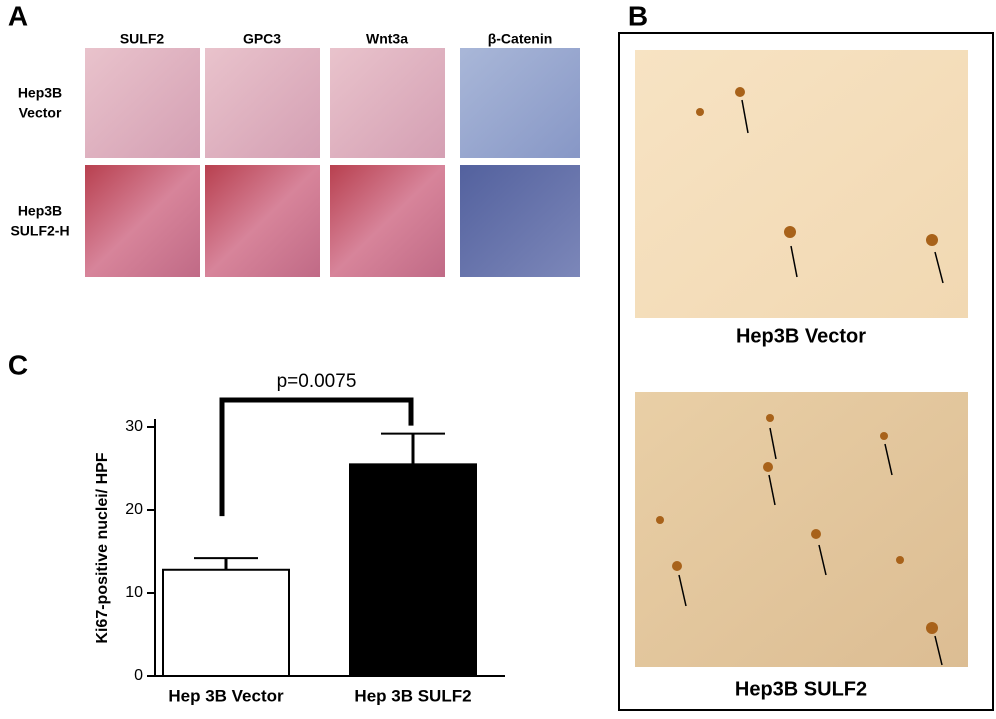  I want to click on annotation: p=0.0075, so click(317, 381).